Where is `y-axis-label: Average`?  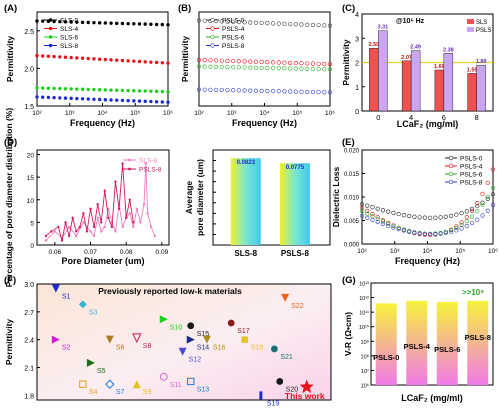
y-axis-label: Average is located at coordinates (189, 198).